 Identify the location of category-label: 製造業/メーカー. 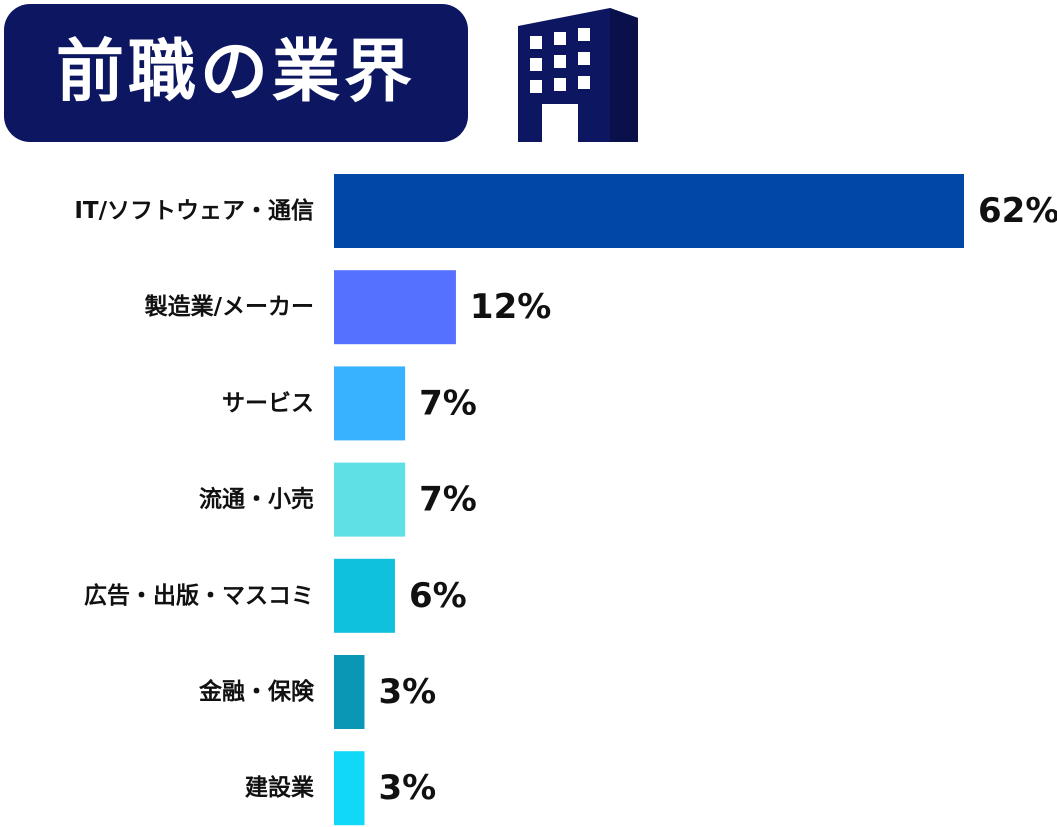
(229, 306).